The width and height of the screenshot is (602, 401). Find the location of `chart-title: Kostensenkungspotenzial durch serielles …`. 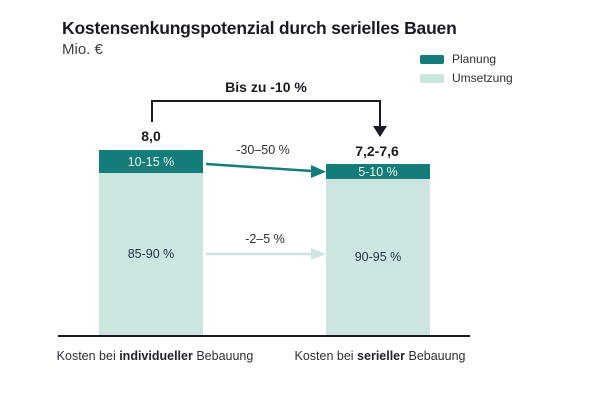

chart-title: Kostensenkungspotenzial durch serielles … is located at coordinates (259, 28).